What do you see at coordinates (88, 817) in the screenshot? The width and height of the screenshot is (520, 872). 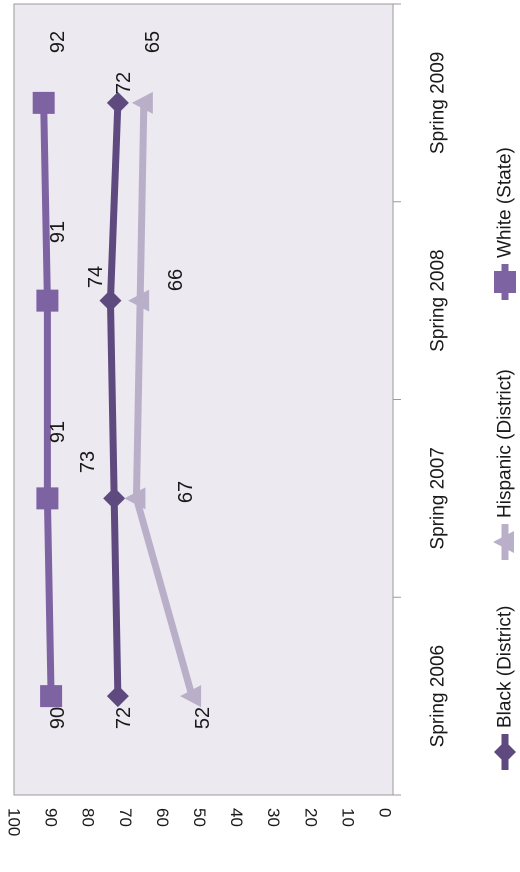 I see `value-tick-label: 80` at bounding box center [88, 817].